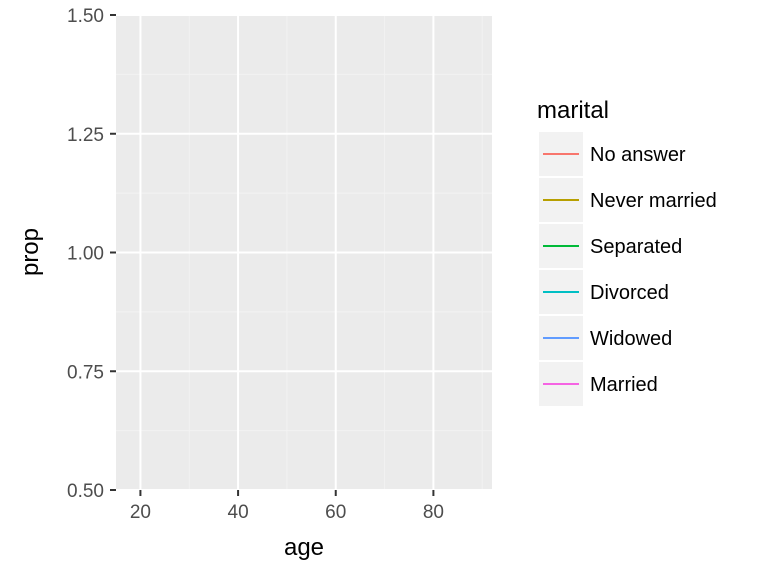 The height and width of the screenshot is (576, 768). I want to click on legend-label: Widowed, so click(631, 339).